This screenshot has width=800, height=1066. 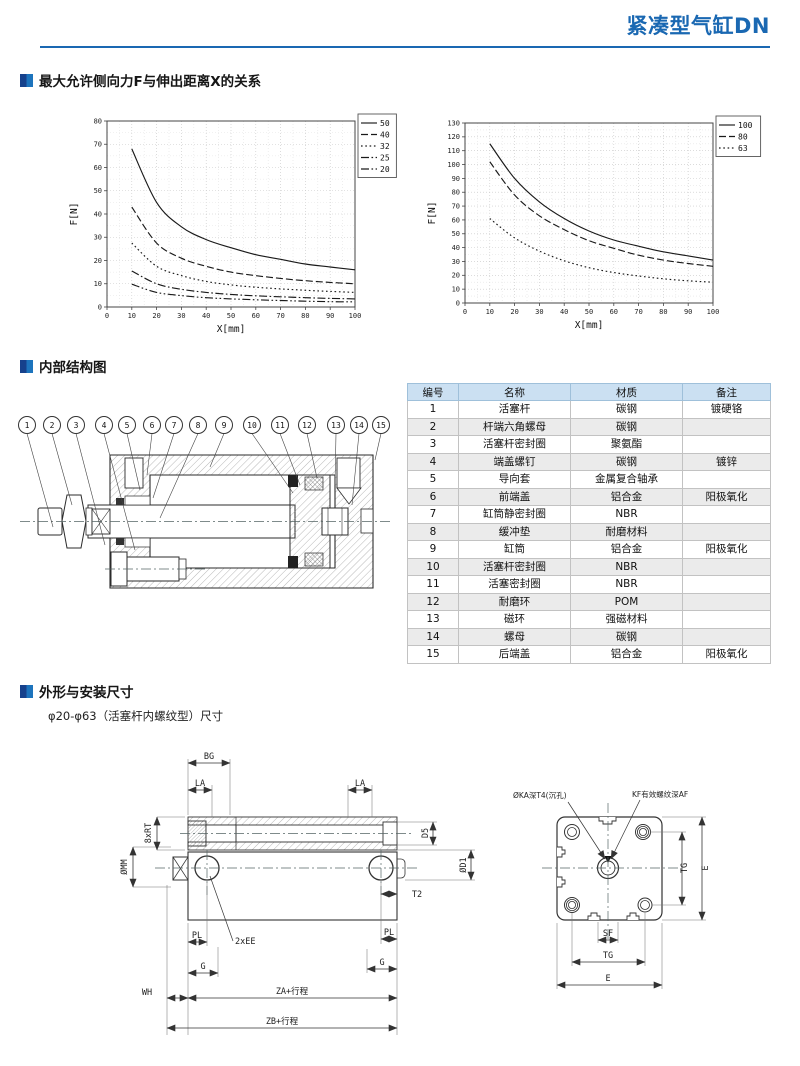 I want to click on svg-text: 5, so click(x=127, y=425).